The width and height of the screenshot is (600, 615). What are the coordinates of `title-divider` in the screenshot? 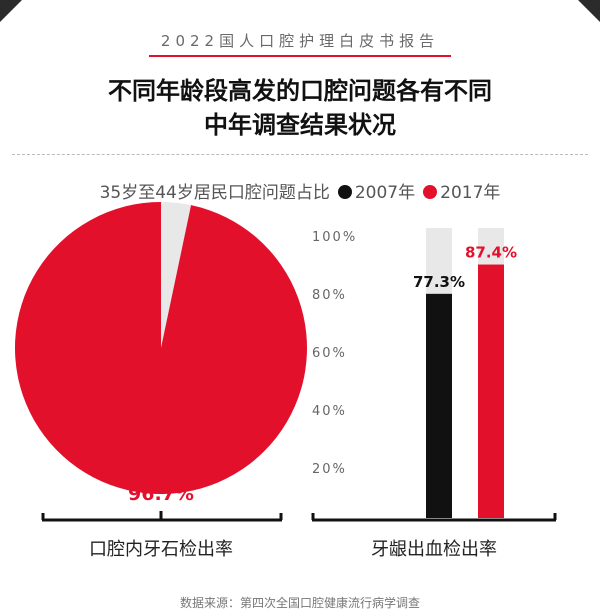 It's located at (300, 154).